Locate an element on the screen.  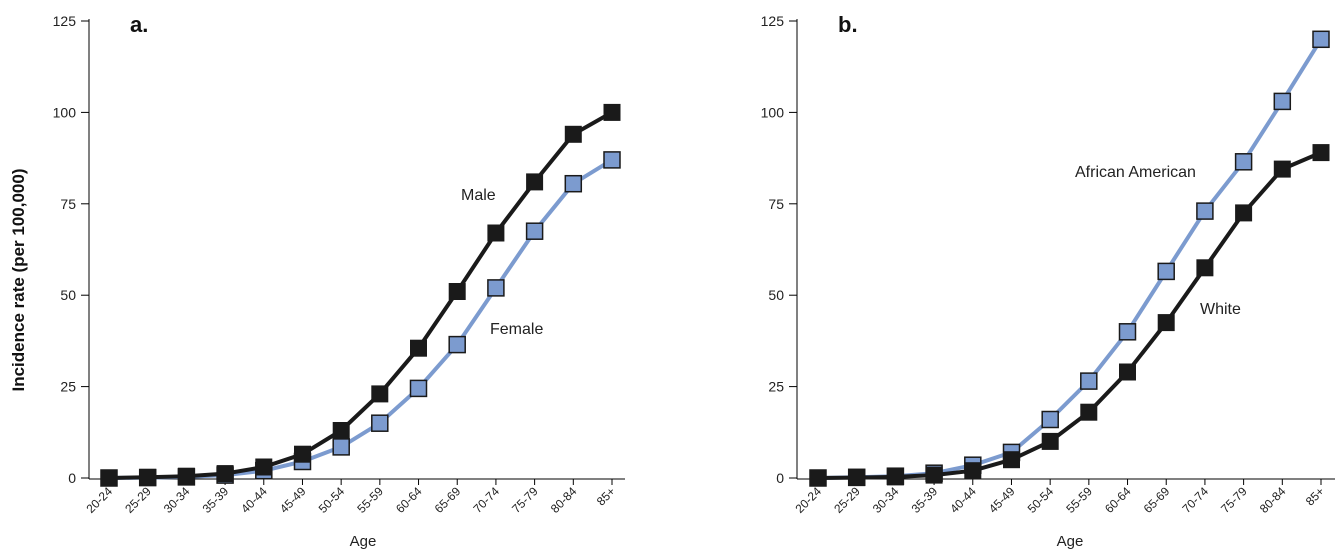
x-tick-label: 25-29 is located at coordinates (138, 500).